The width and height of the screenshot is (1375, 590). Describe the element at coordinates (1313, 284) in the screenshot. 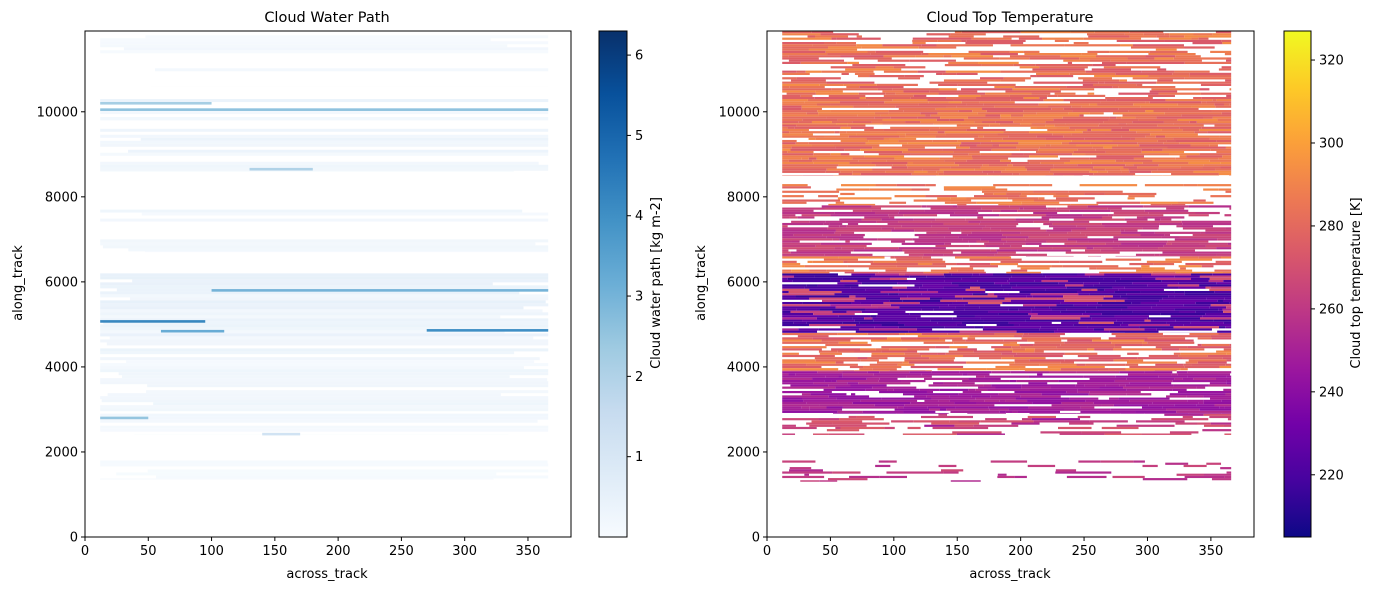

I see `colorbar: 220 240 260 280 300 320` at that location.